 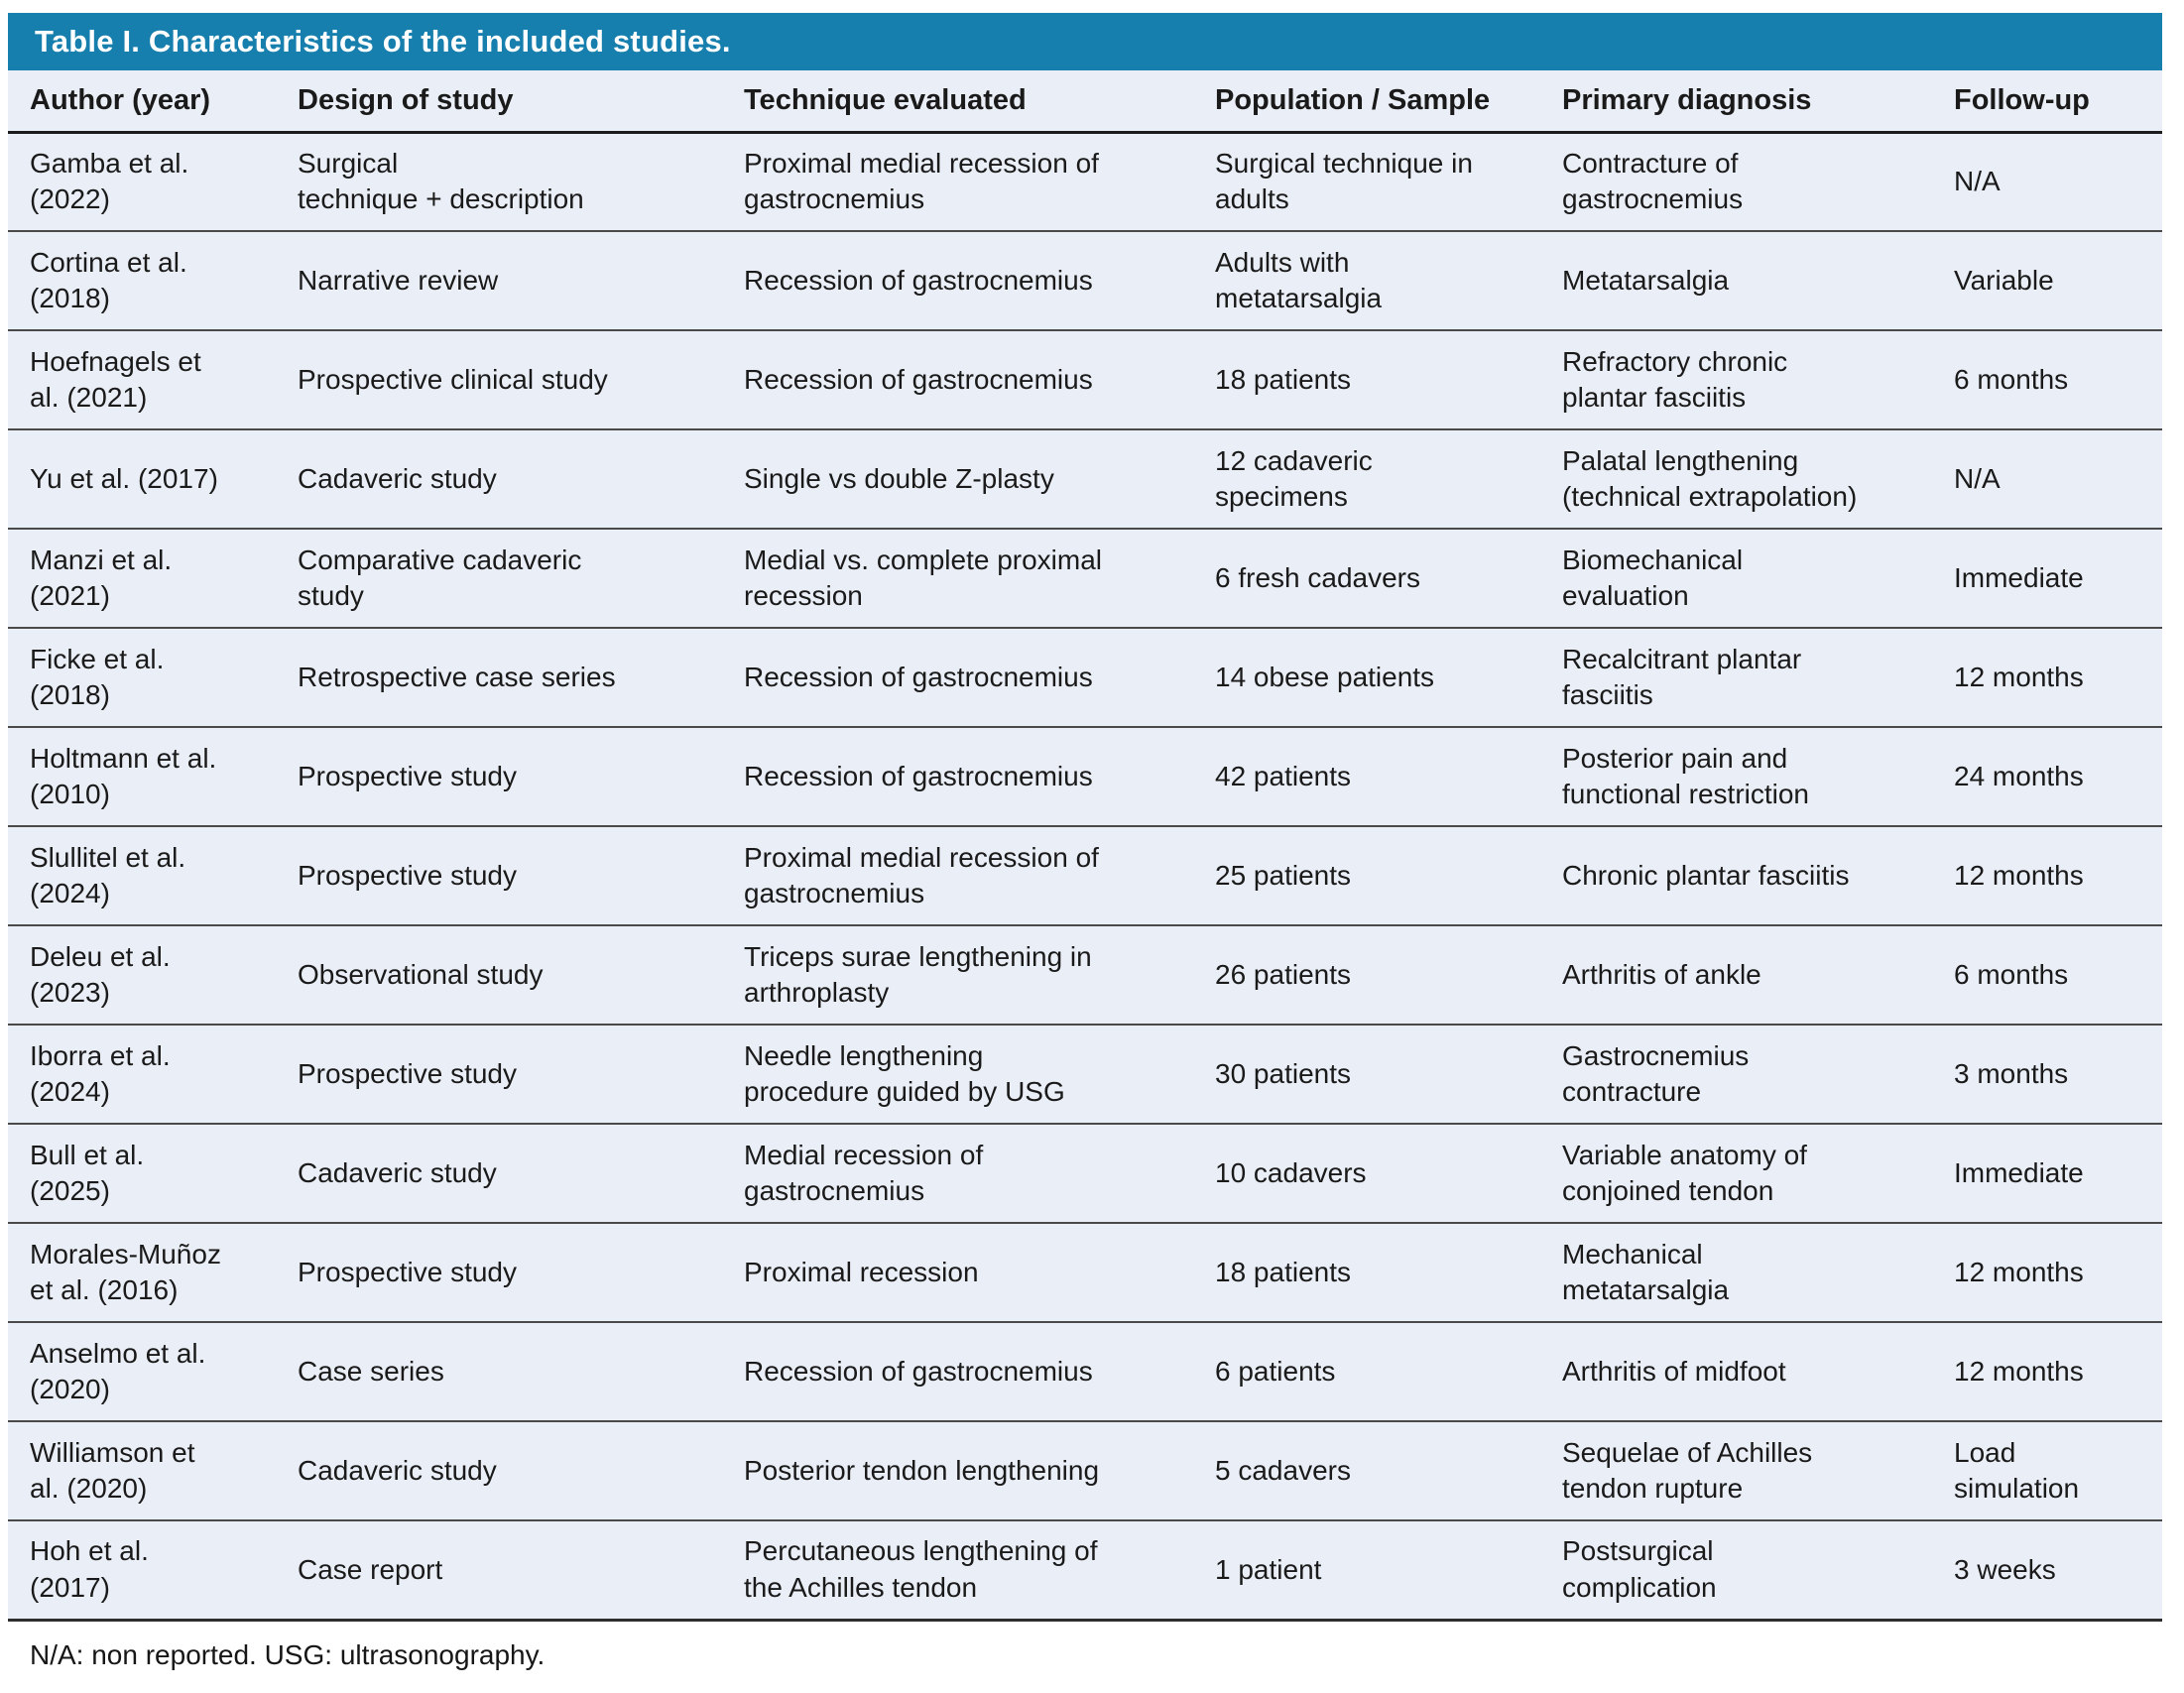 What do you see at coordinates (1366, 975) in the screenshot?
I see `cell-population: 26 patients` at bounding box center [1366, 975].